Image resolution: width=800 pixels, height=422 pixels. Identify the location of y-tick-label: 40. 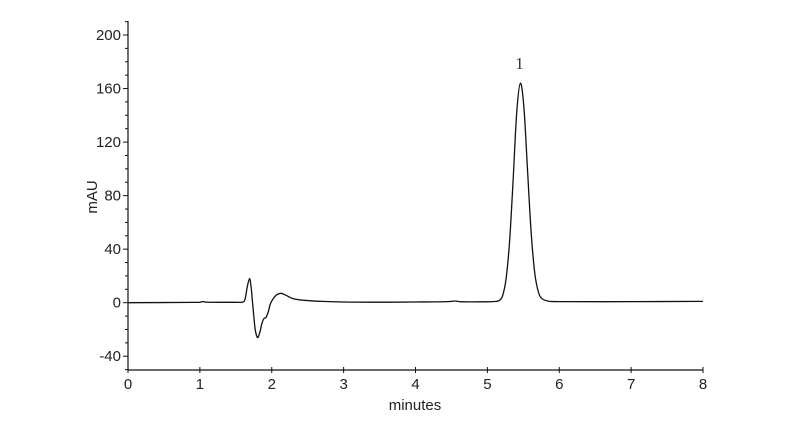
(112, 249).